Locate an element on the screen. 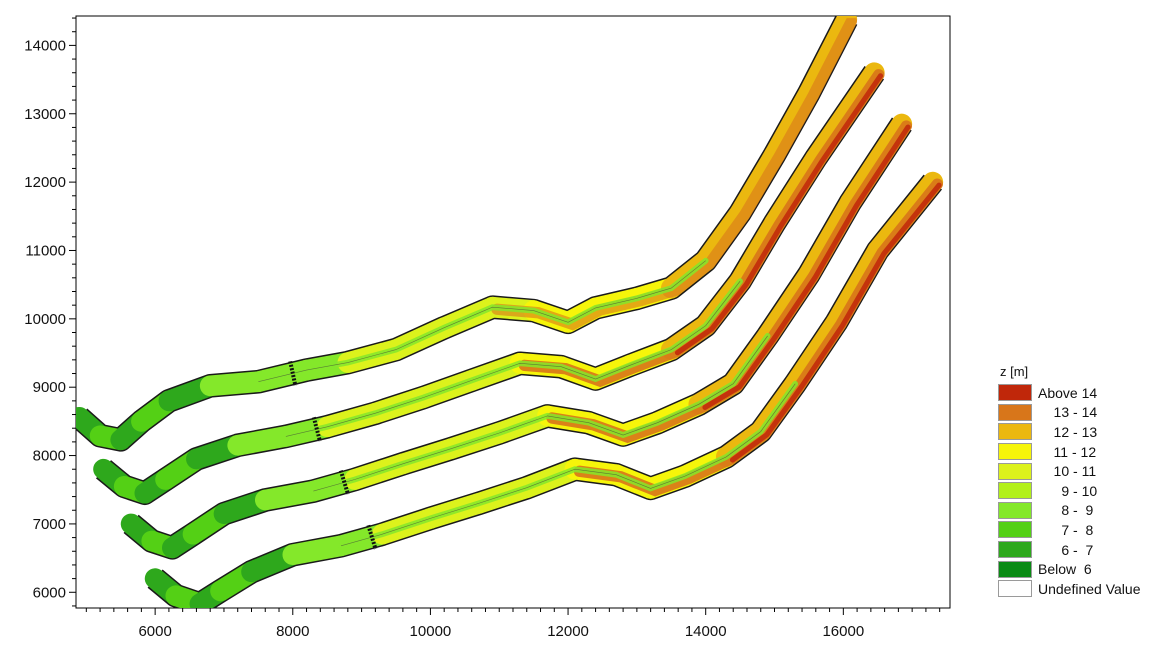 This screenshot has height=647, width=1168. legend-entry: Below 6 is located at coordinates (1082, 569).